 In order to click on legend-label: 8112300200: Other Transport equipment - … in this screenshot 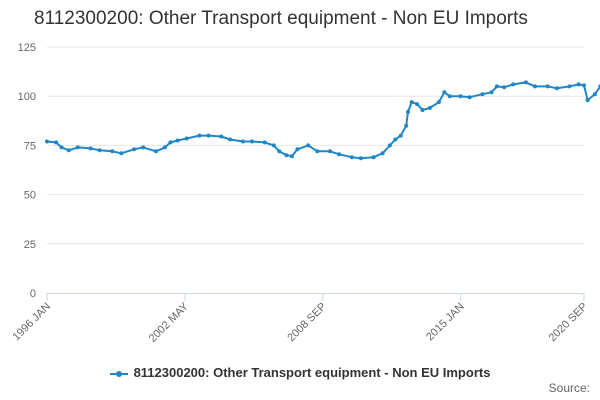, I will do `click(312, 372)`.